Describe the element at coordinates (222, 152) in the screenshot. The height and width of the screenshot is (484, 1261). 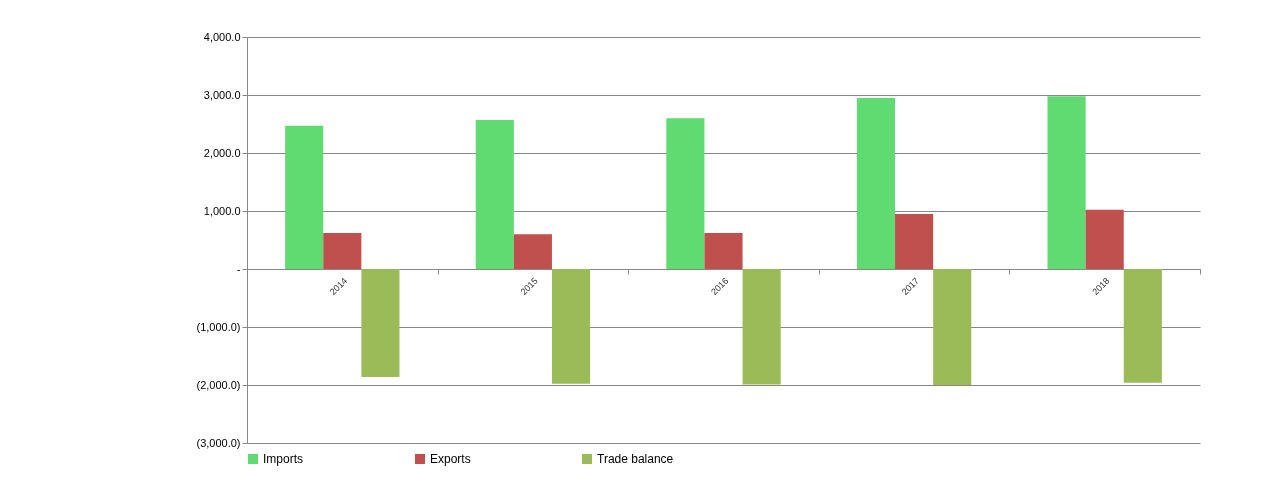
I see `y-tick-label: 2,000.0` at that location.